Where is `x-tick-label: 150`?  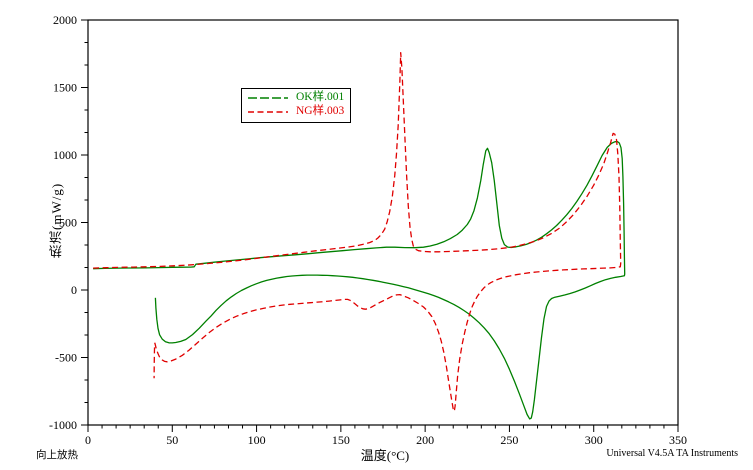 x-tick-label: 150 is located at coordinates (341, 440).